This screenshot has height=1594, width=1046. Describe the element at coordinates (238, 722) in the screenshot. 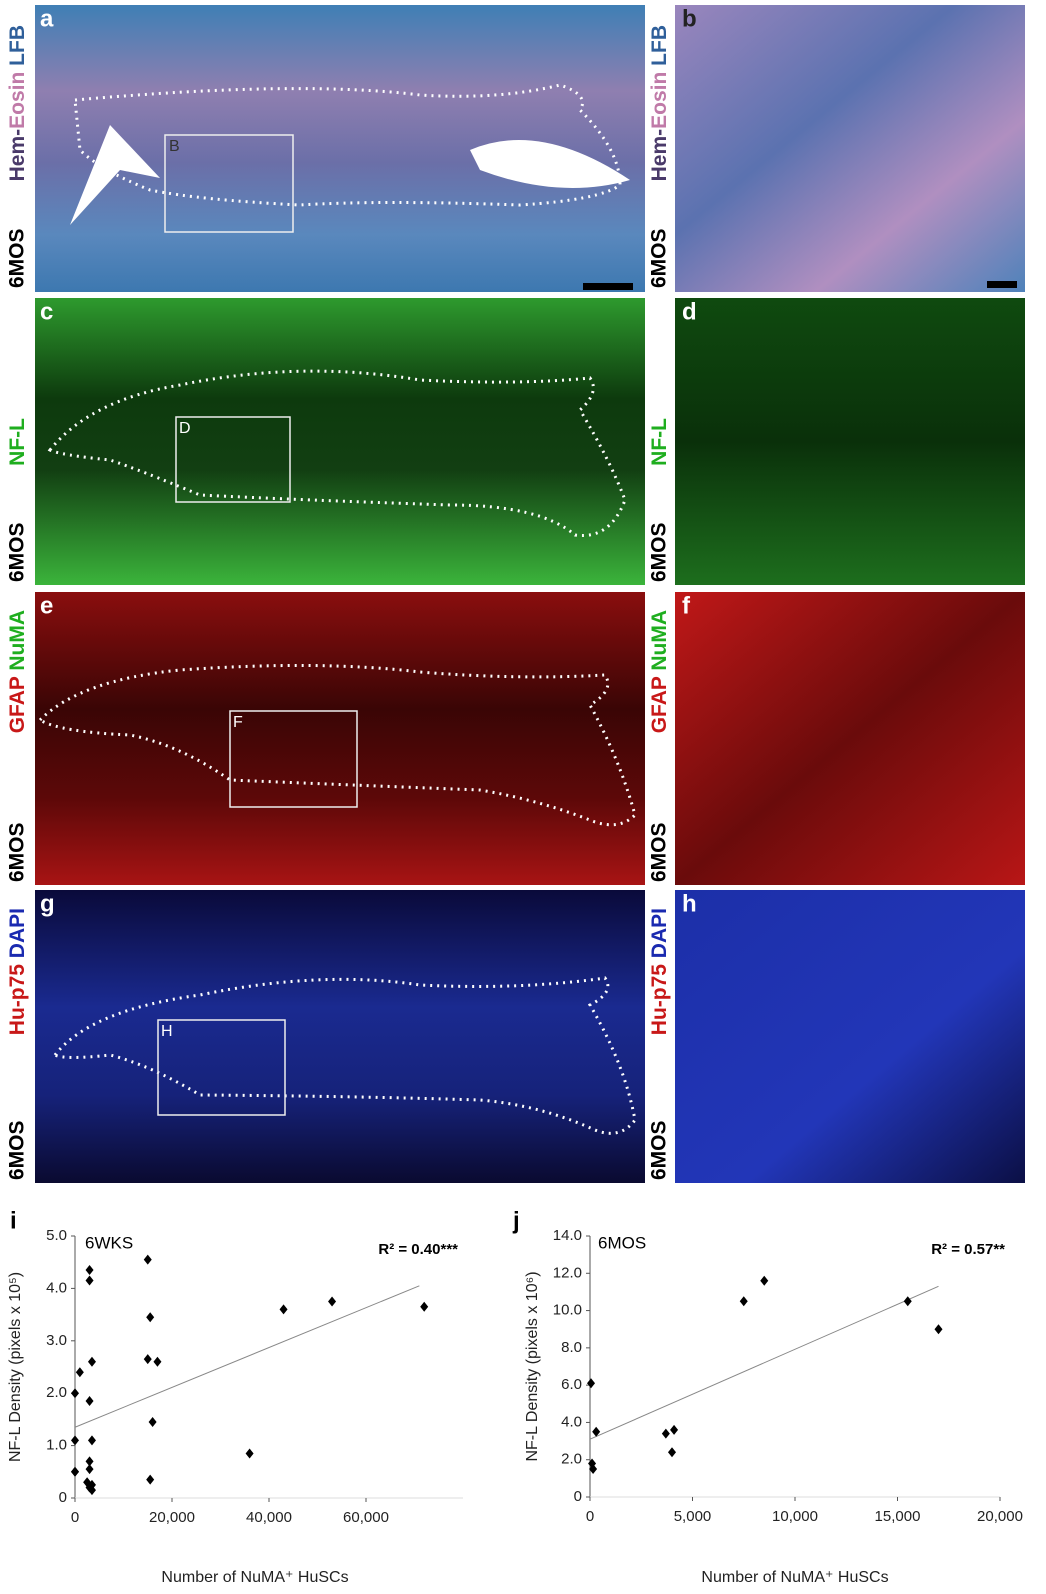

I see `inset-label: F` at that location.